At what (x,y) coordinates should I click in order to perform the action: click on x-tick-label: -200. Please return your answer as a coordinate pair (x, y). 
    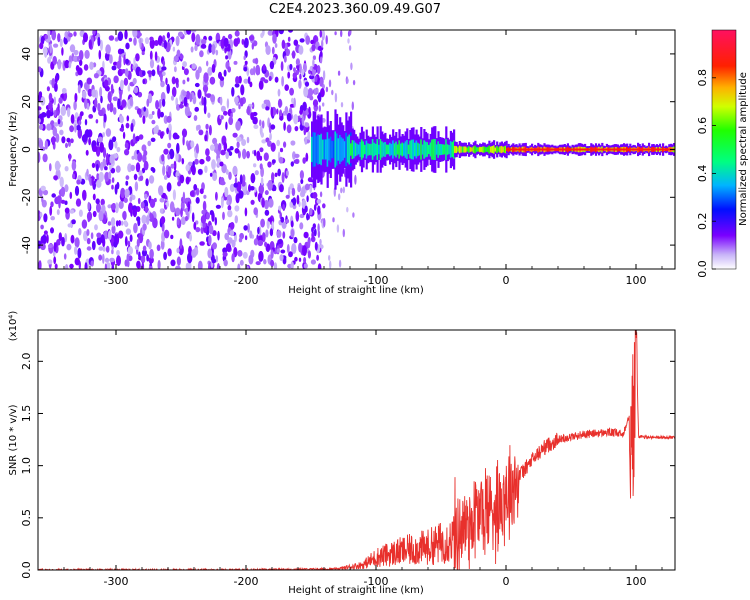
    Looking at the image, I should click on (246, 280).